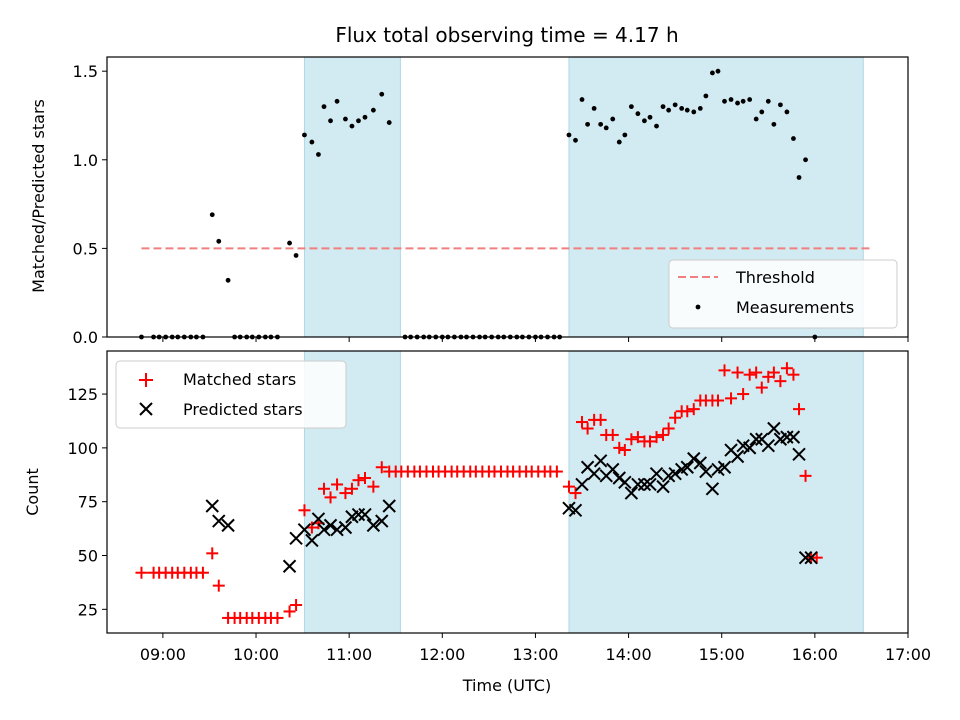 Image resolution: width=960 pixels, height=720 pixels. Describe the element at coordinates (231, 394) in the screenshot. I see `bottom-legend-box` at that location.